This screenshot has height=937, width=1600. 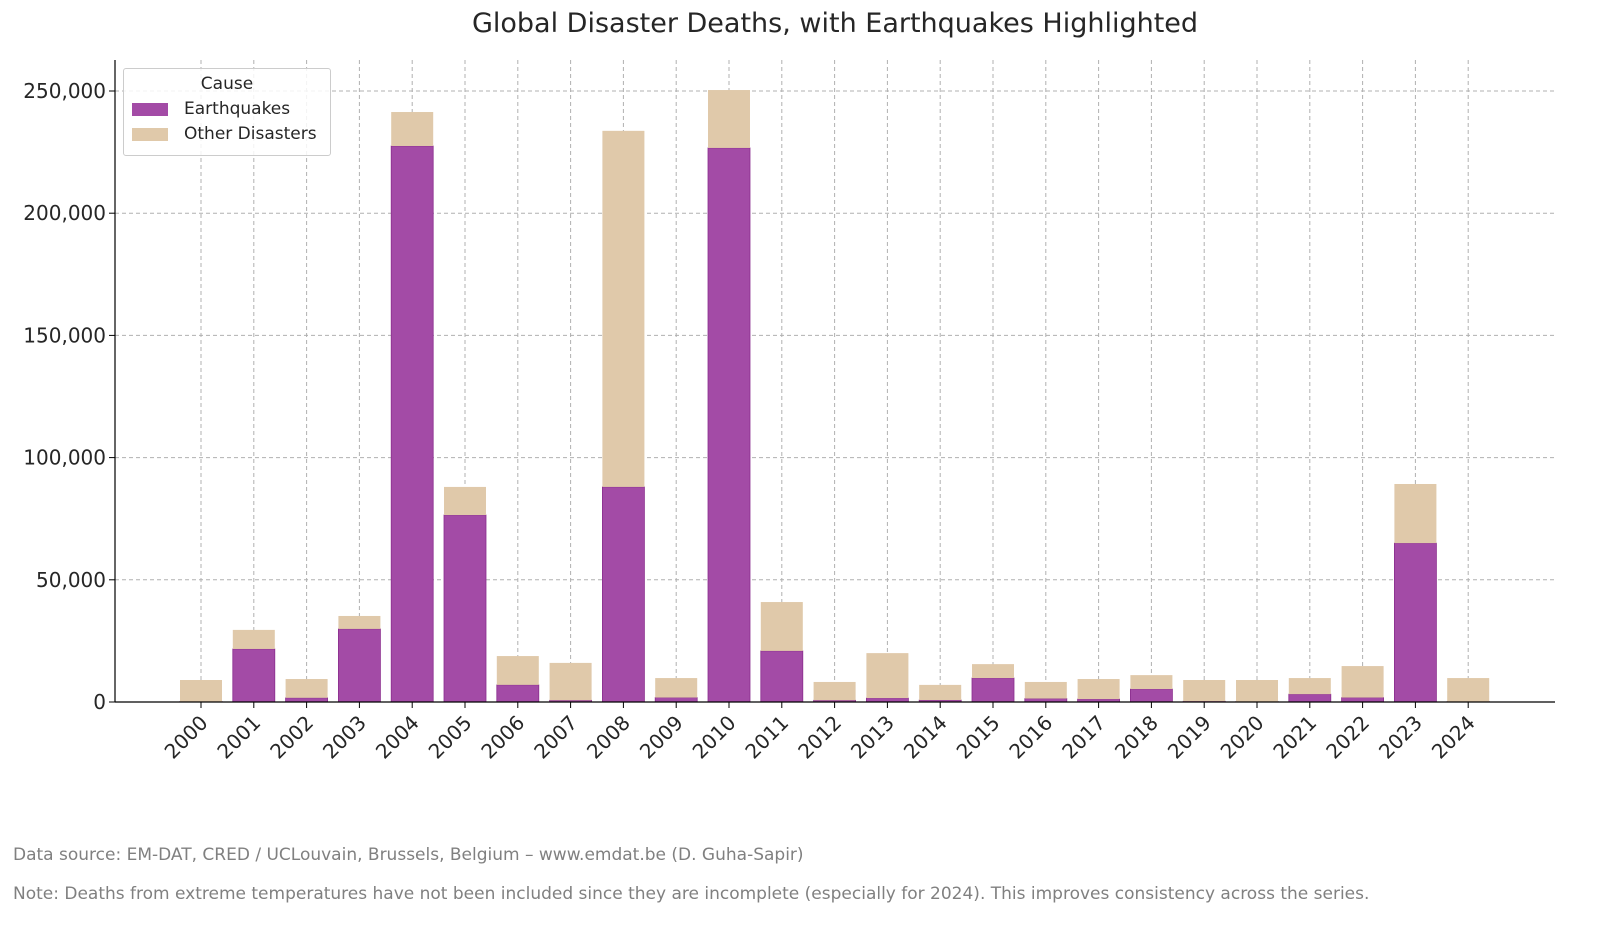 I want to click on x-tick-label: 2002, so click(x=291, y=737).